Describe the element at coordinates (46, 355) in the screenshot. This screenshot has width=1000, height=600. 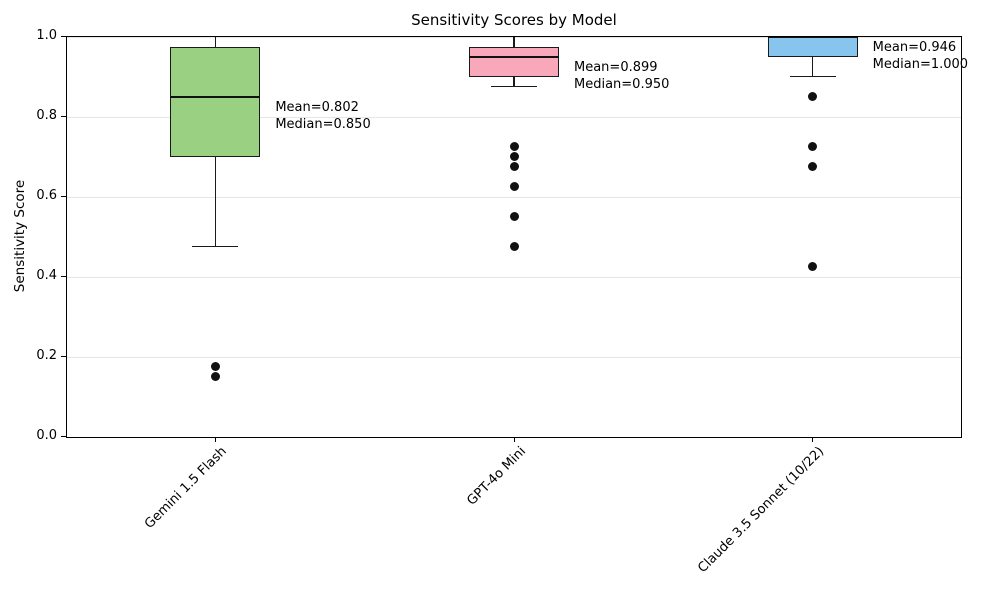
I see `y-tick-label: 0.2` at that location.